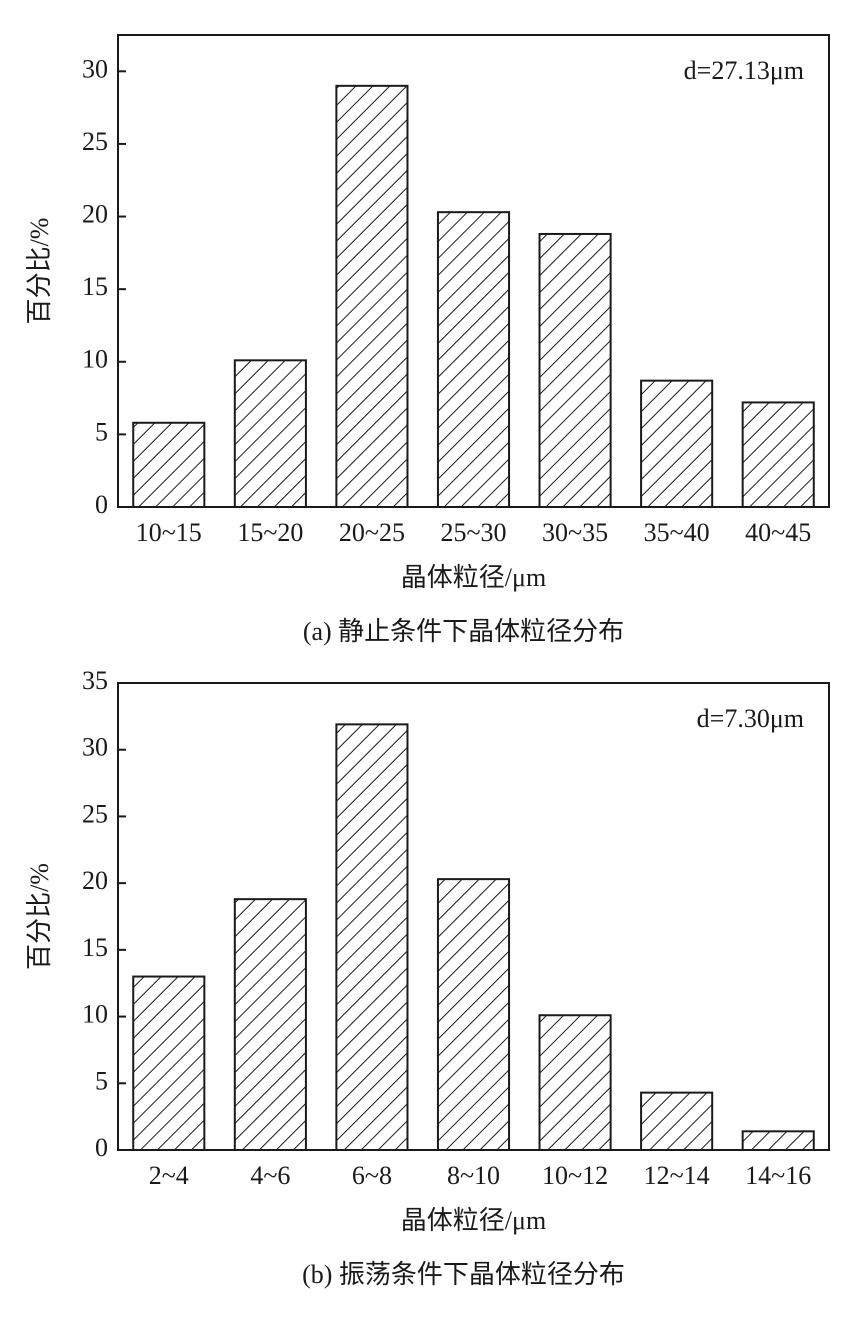 This screenshot has height=1318, width=857. Describe the element at coordinates (473, 532) in the screenshot. I see `x-tick-label: 25~30` at that location.